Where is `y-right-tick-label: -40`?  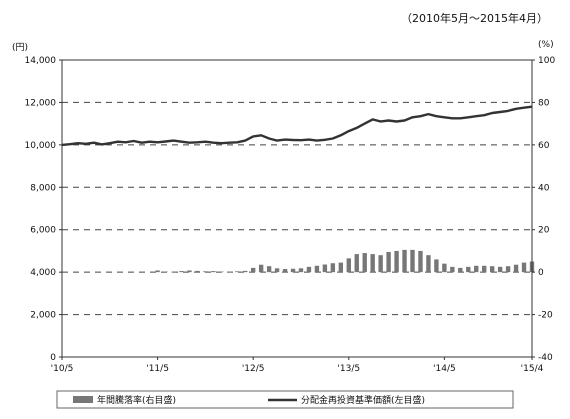 y-right-tick-label: -40 is located at coordinates (545, 358).